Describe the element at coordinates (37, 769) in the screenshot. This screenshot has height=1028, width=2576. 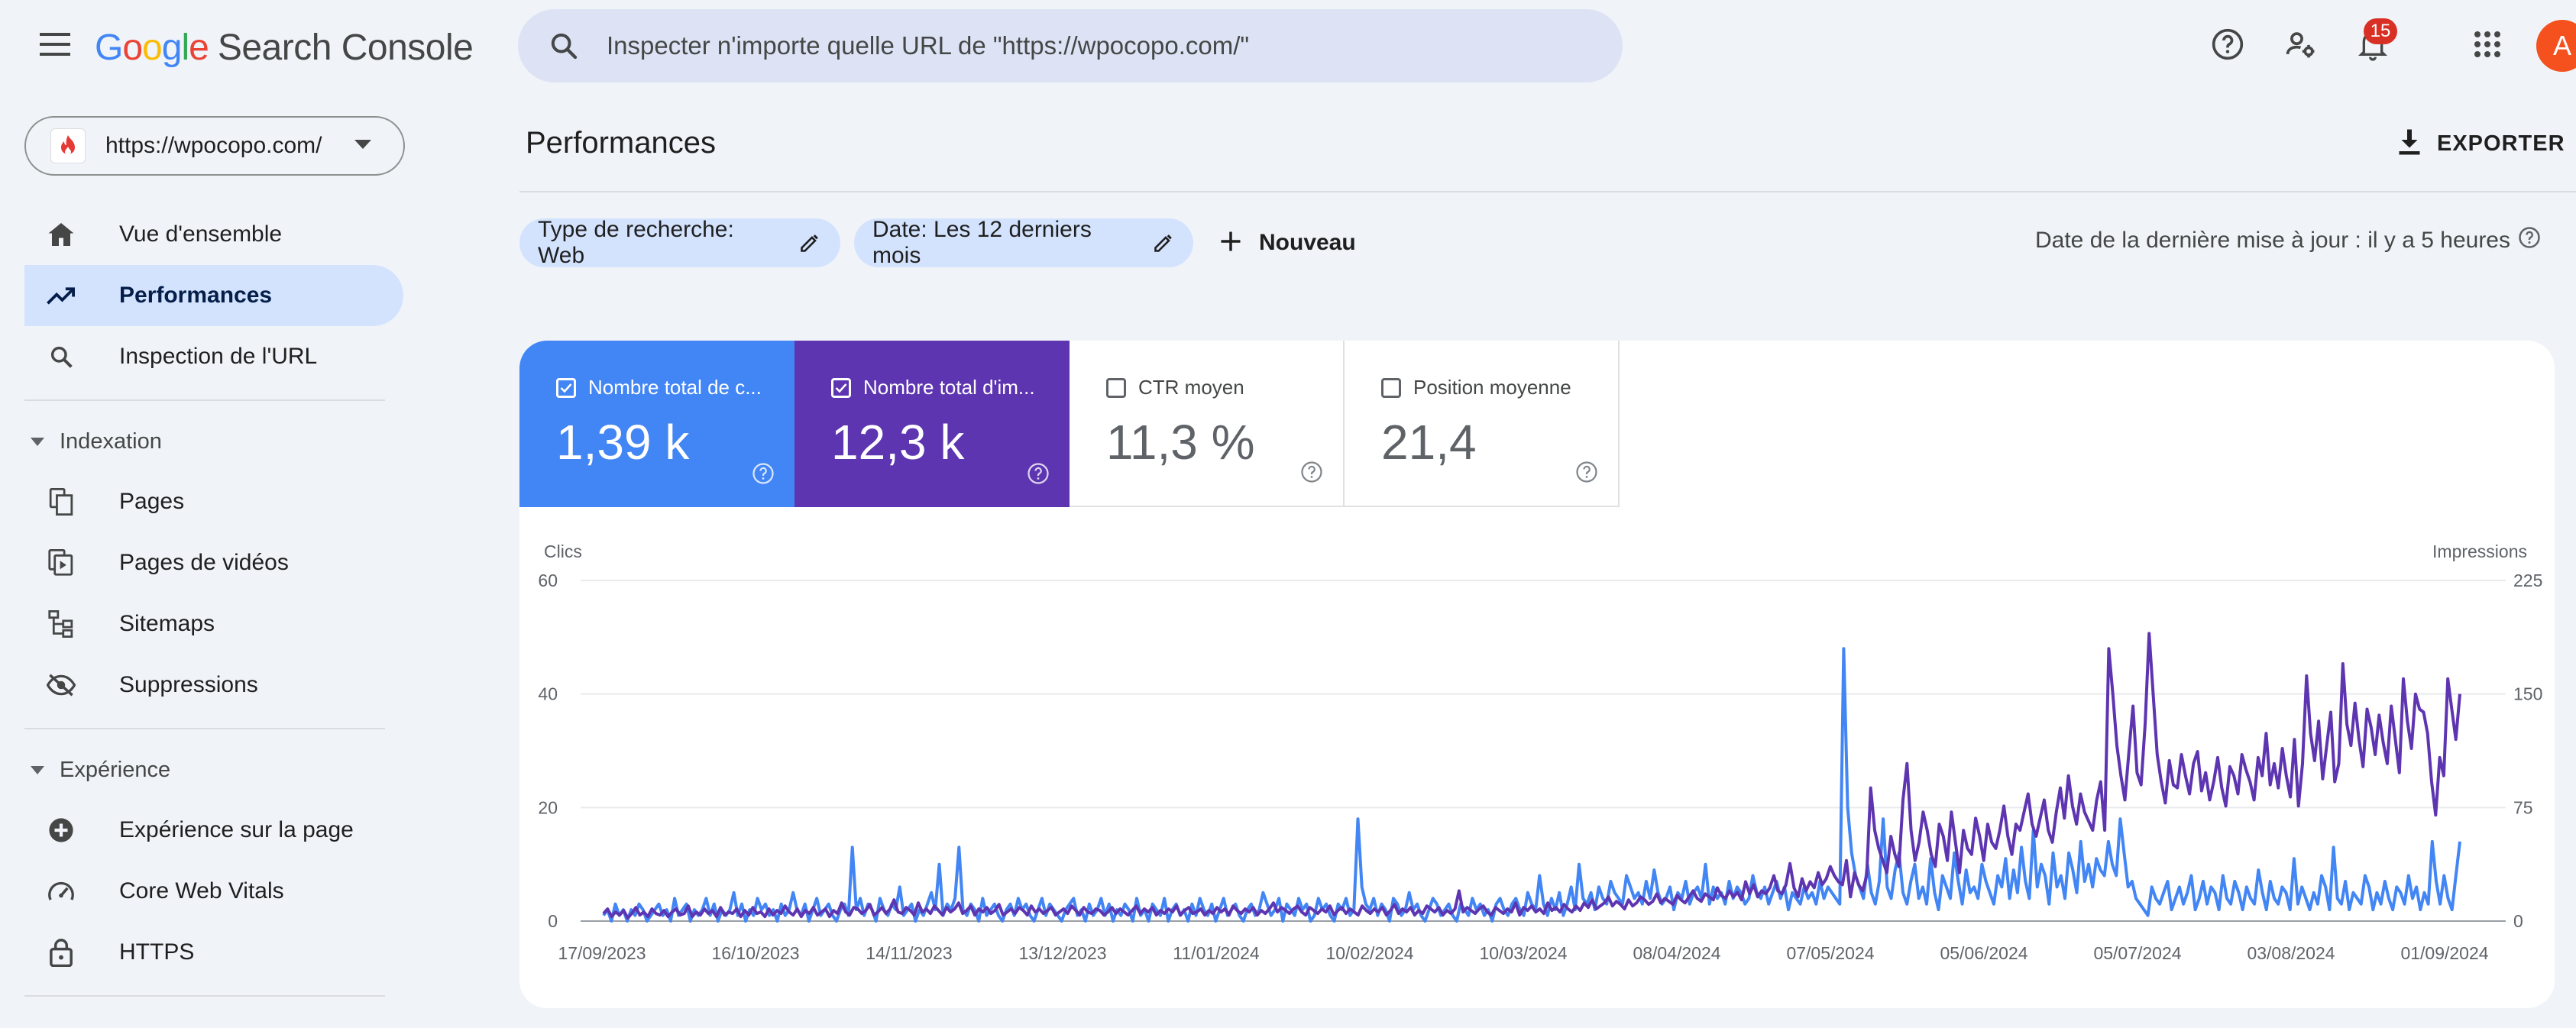
I see `collapse-triangle-icon` at that location.